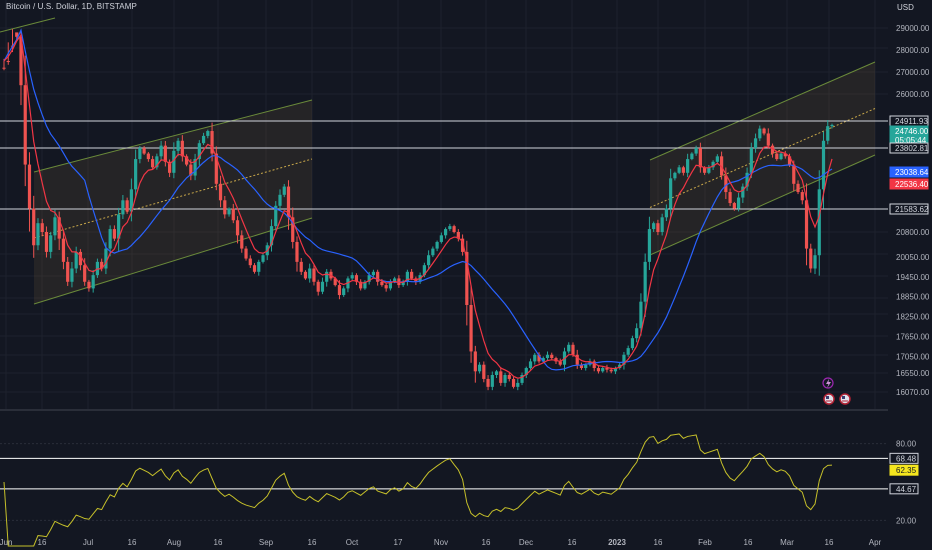  What do you see at coordinates (762, 111) in the screenshot?
I see `channel-upper-line` at bounding box center [762, 111].